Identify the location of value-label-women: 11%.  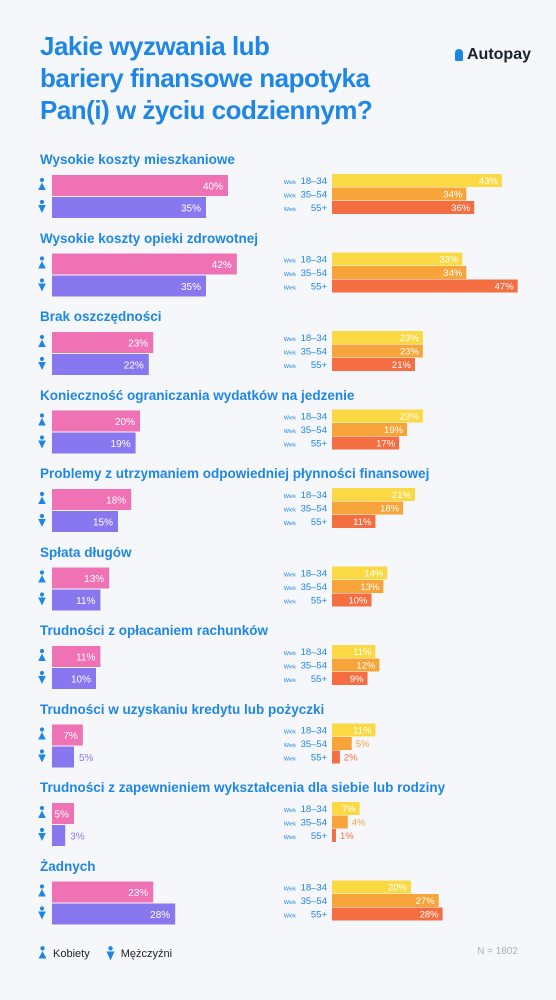
(85, 658).